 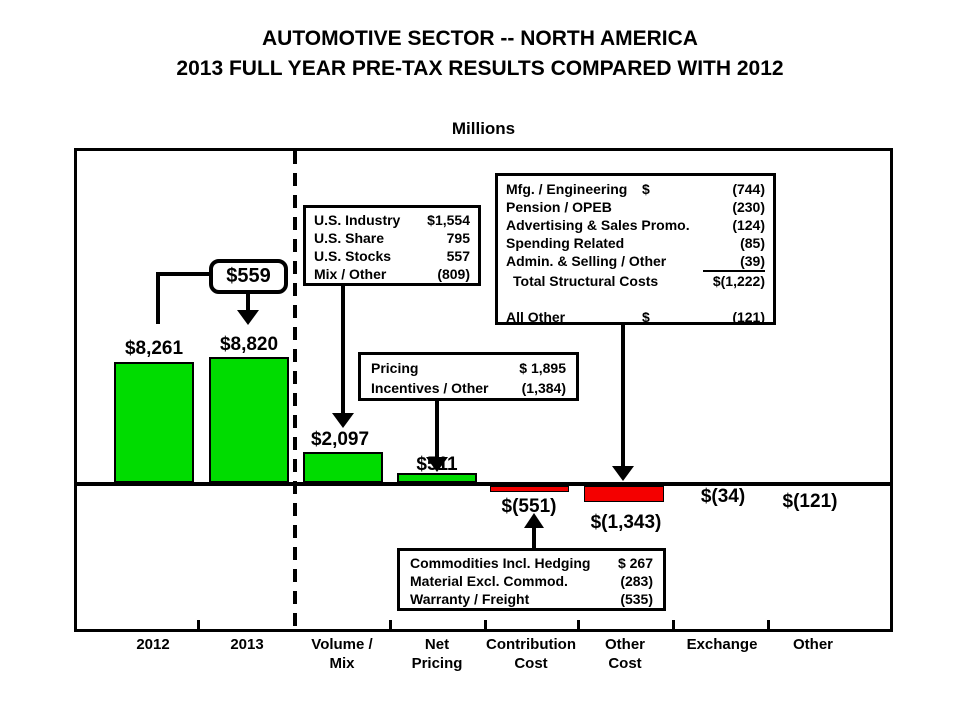 What do you see at coordinates (249, 344) in the screenshot?
I see `bar-value-2013: $8,820` at bounding box center [249, 344].